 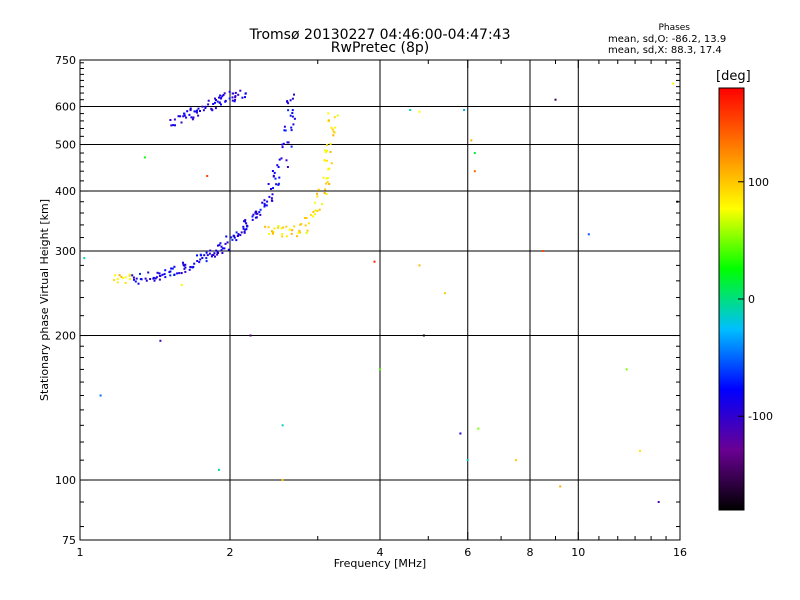 I want to click on y-tick-label: 600, so click(x=65, y=107).